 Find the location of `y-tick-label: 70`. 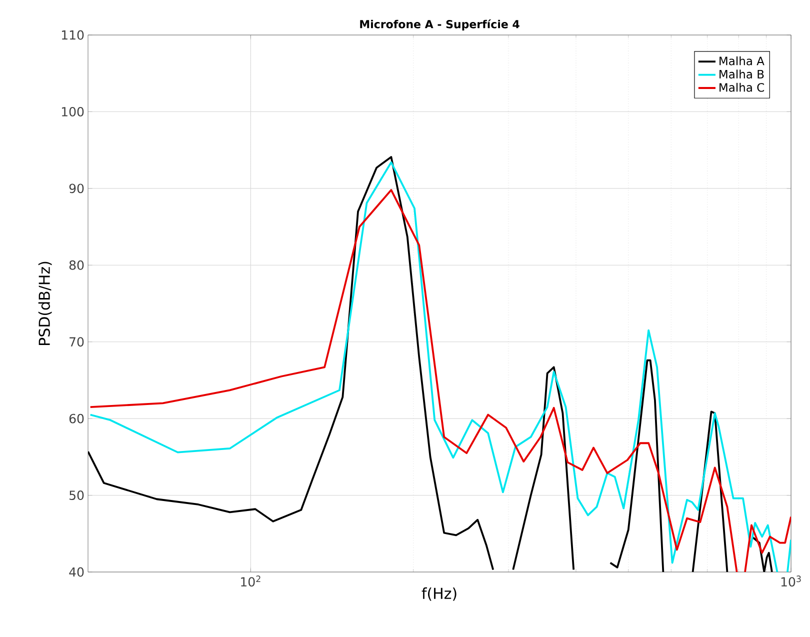

y-tick-label: 70 is located at coordinates (77, 342).